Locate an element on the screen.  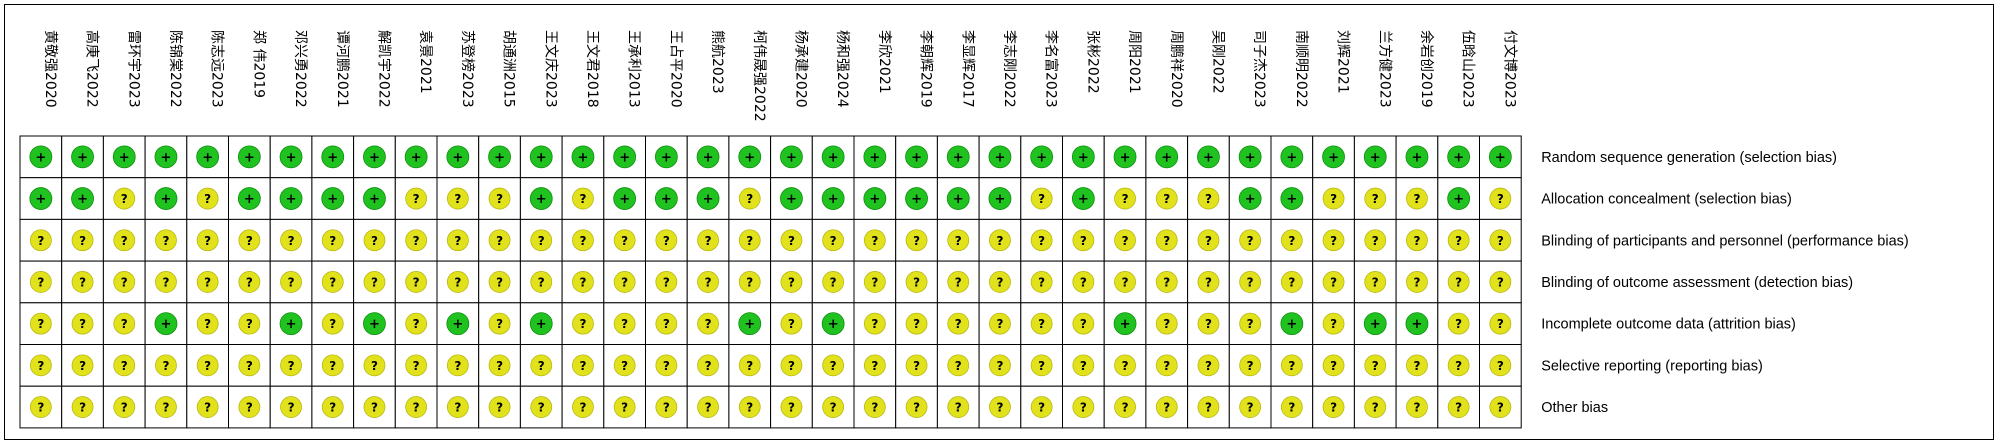
study-label: 王占平2020 is located at coordinates (675, 69).